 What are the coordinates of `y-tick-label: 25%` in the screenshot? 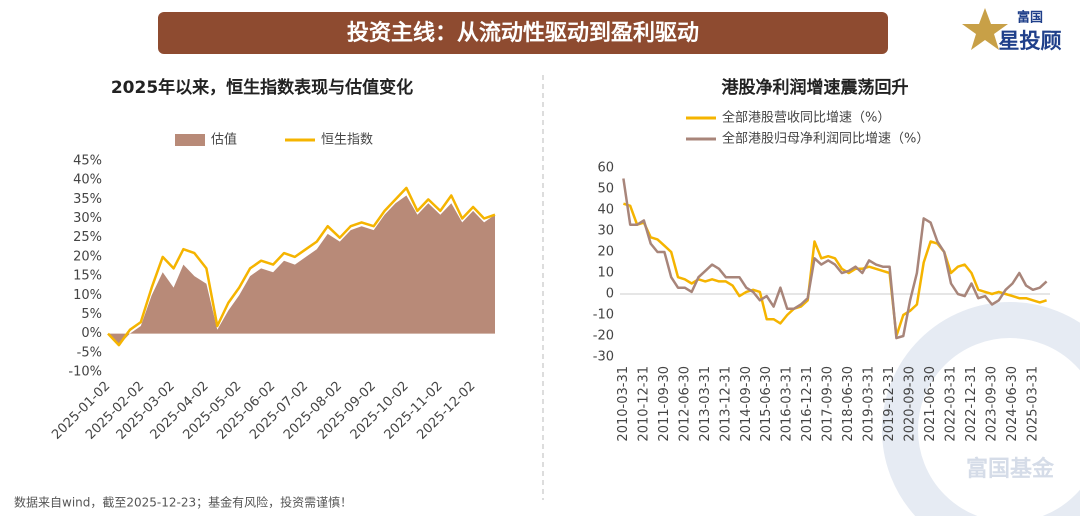 It's located at (87, 237).